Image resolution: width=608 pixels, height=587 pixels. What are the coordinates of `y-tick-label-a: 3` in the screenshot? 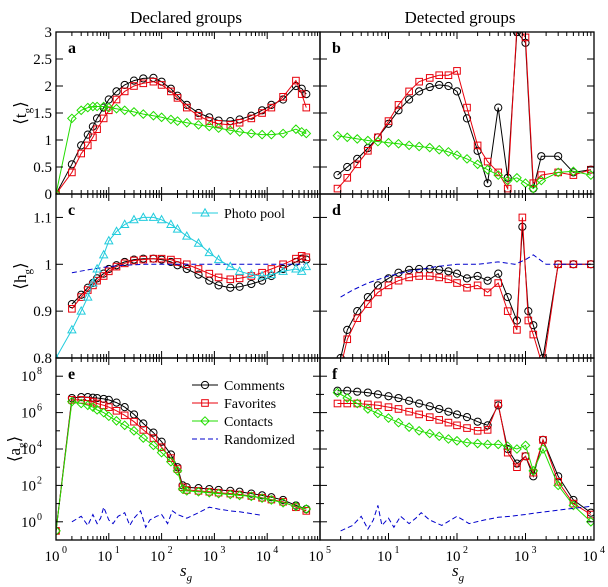 It's located at (49, 33).